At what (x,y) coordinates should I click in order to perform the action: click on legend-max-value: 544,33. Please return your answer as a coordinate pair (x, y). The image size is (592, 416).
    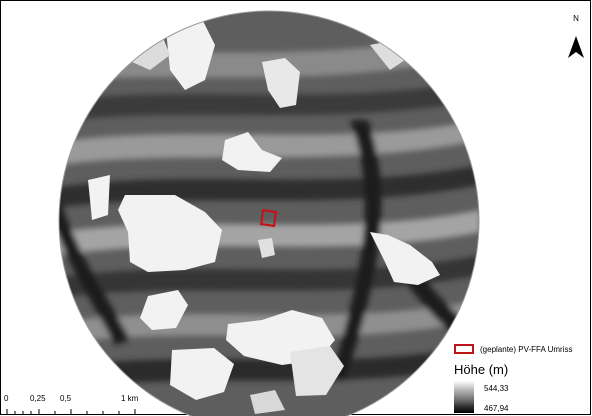
    Looking at the image, I should click on (496, 388).